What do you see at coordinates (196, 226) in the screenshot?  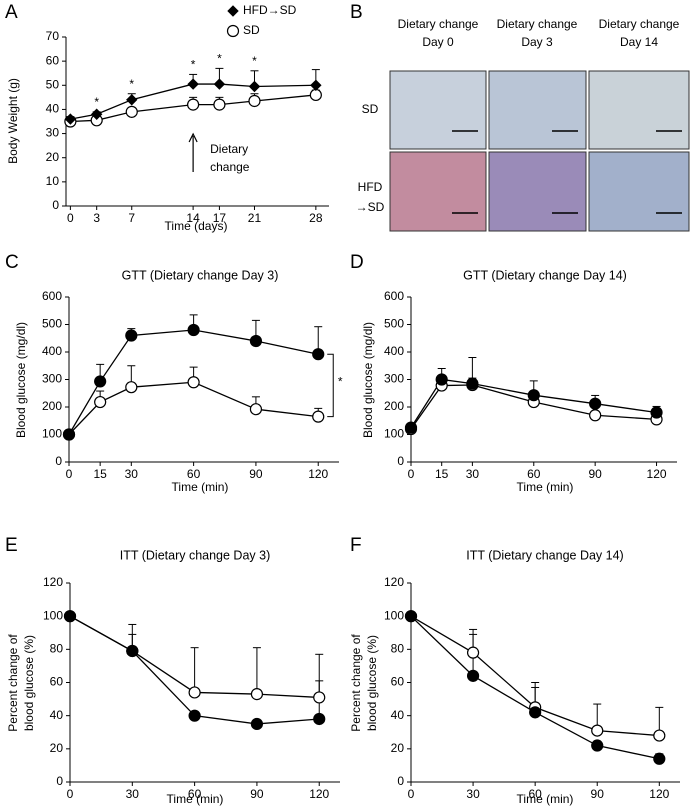 I see `x-axis-label: Time (days)` at bounding box center [196, 226].